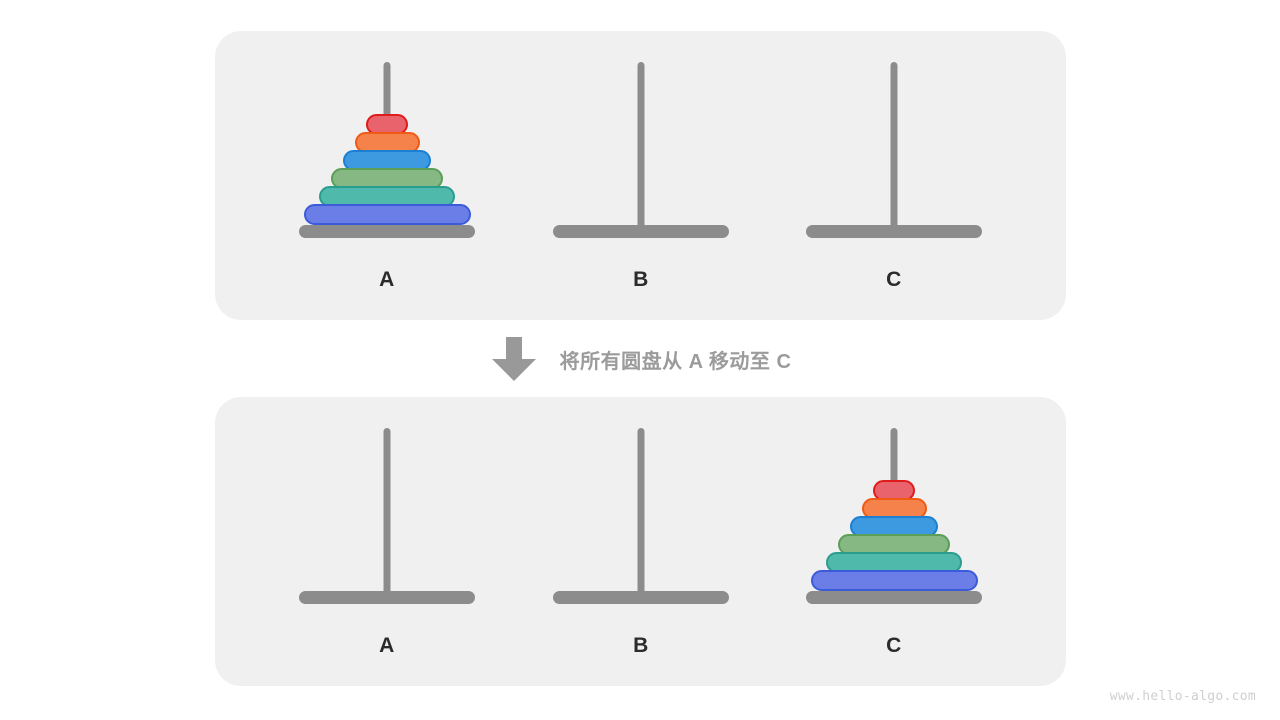  I want to click on pillar-c-initial: C, so click(894, 175).